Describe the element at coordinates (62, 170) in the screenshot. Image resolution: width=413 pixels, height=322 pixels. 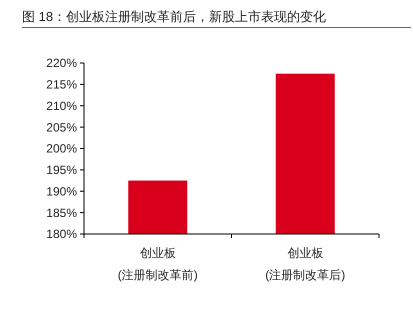
I see `y-tick-label: 195%` at that location.